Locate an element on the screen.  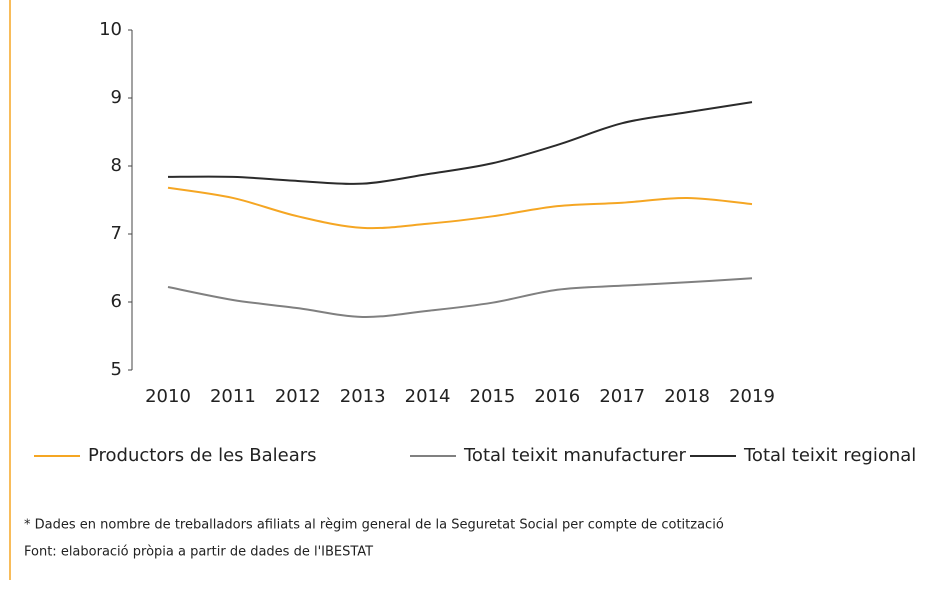
x-tick-label: 2013 is located at coordinates (363, 396).